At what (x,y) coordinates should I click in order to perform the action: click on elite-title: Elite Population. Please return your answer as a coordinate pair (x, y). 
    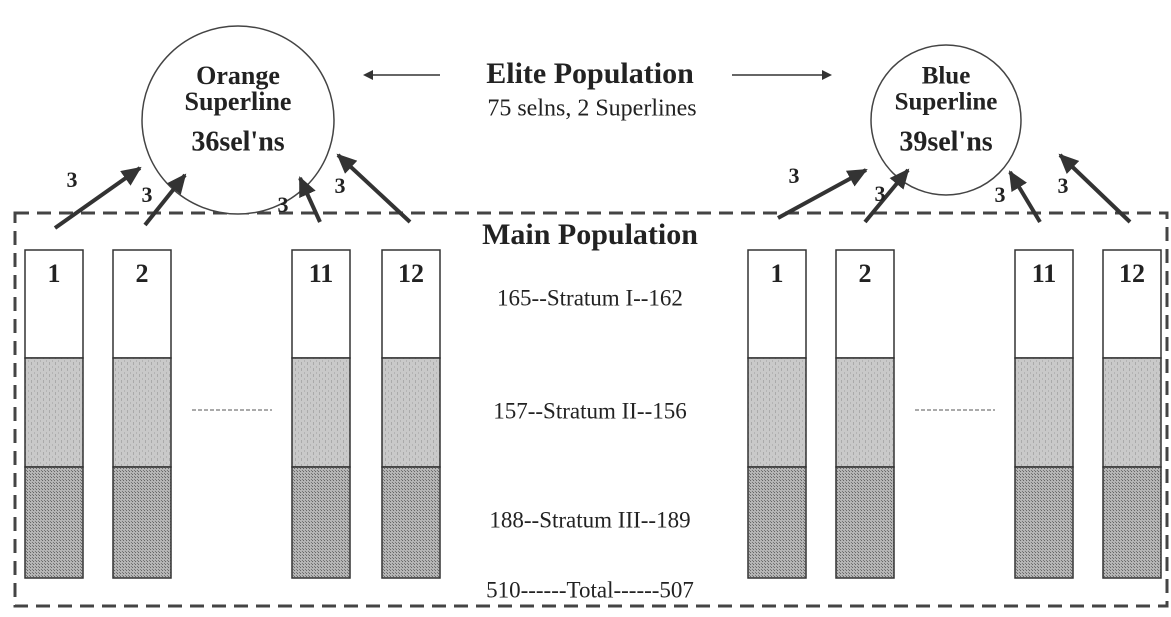
    Looking at the image, I should click on (590, 73).